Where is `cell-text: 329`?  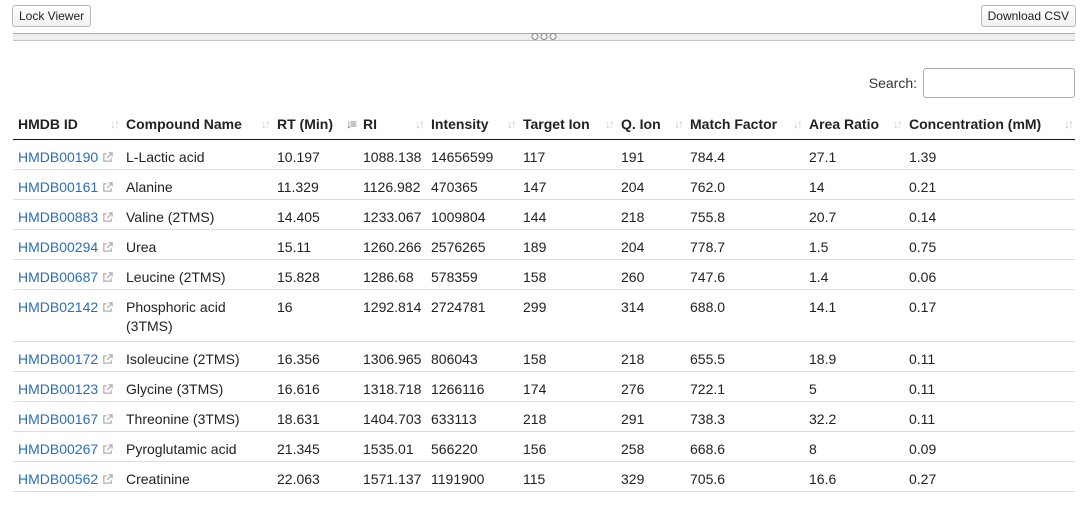 cell-text: 329 is located at coordinates (633, 479).